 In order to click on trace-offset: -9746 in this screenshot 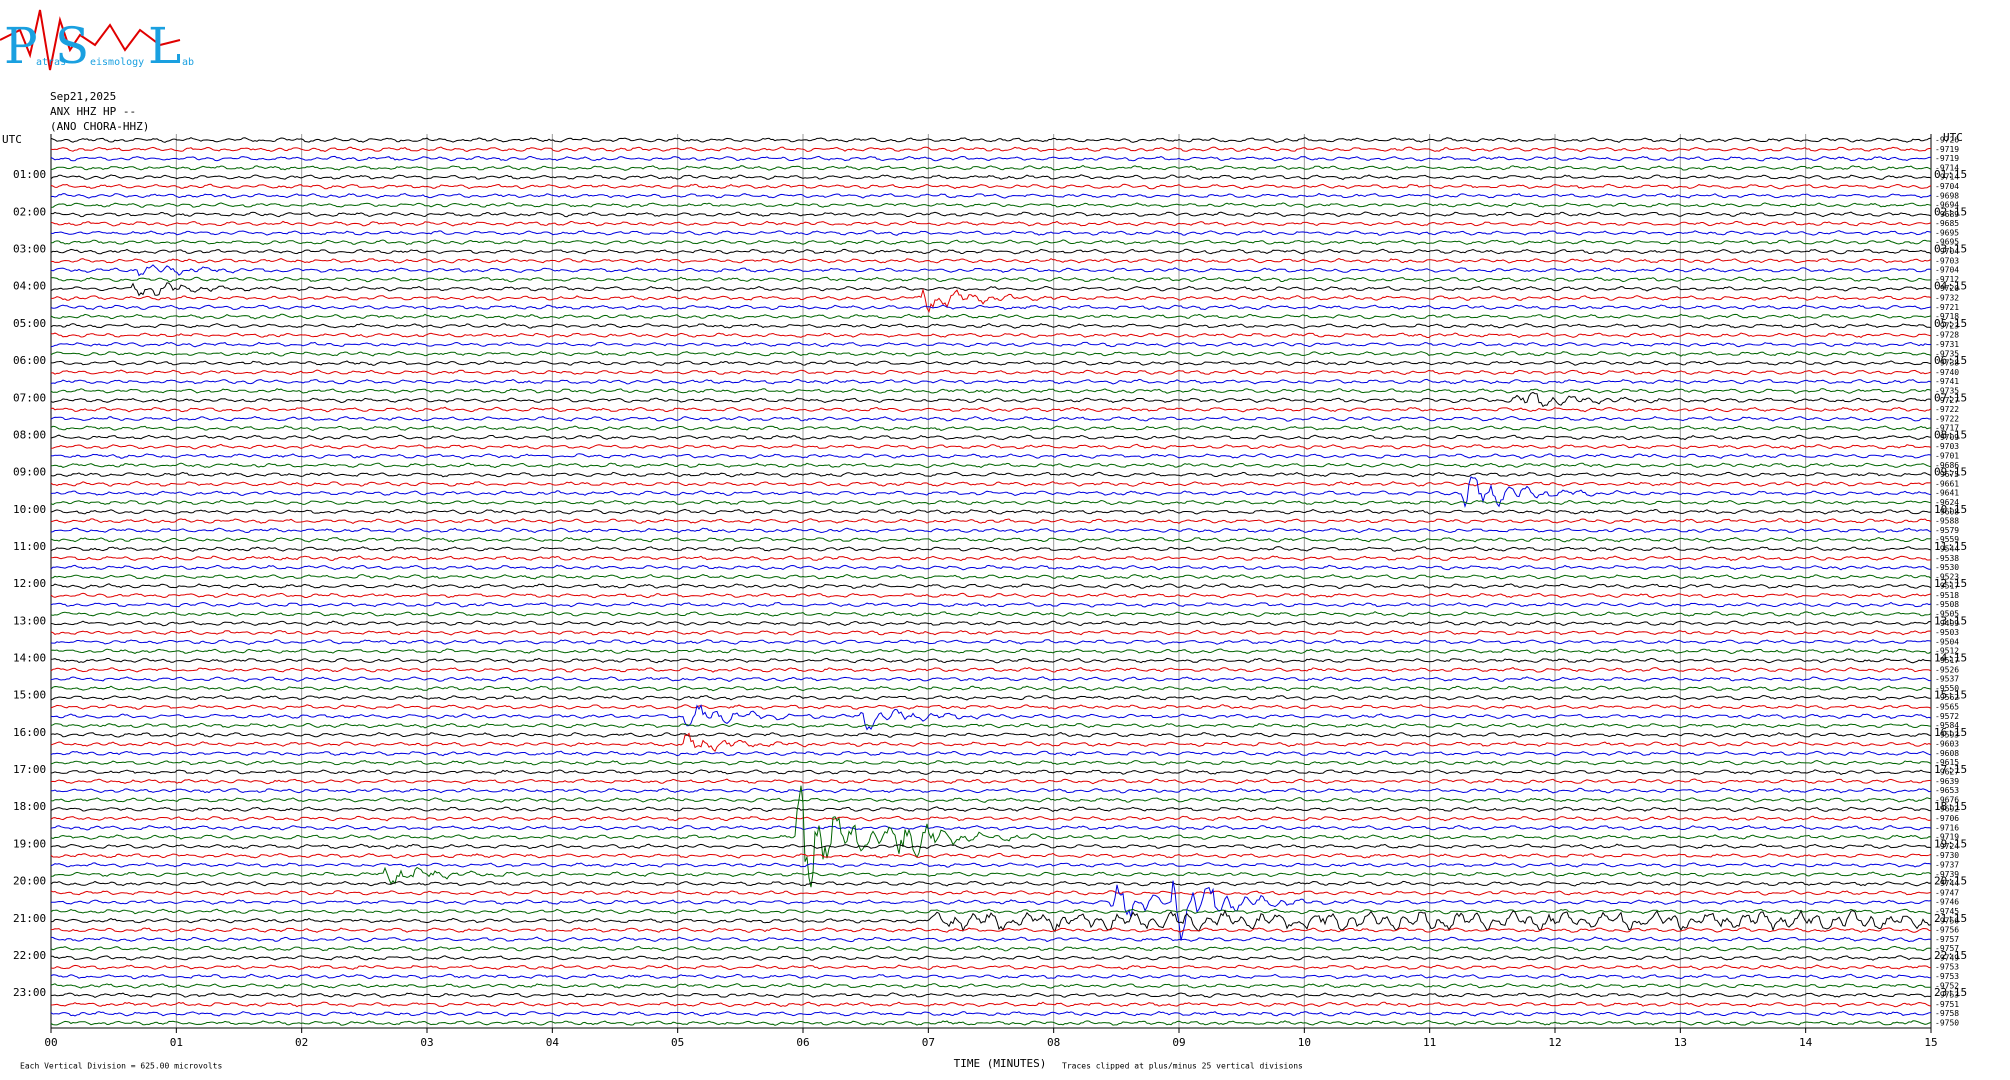, I will do `click(1947, 902)`.